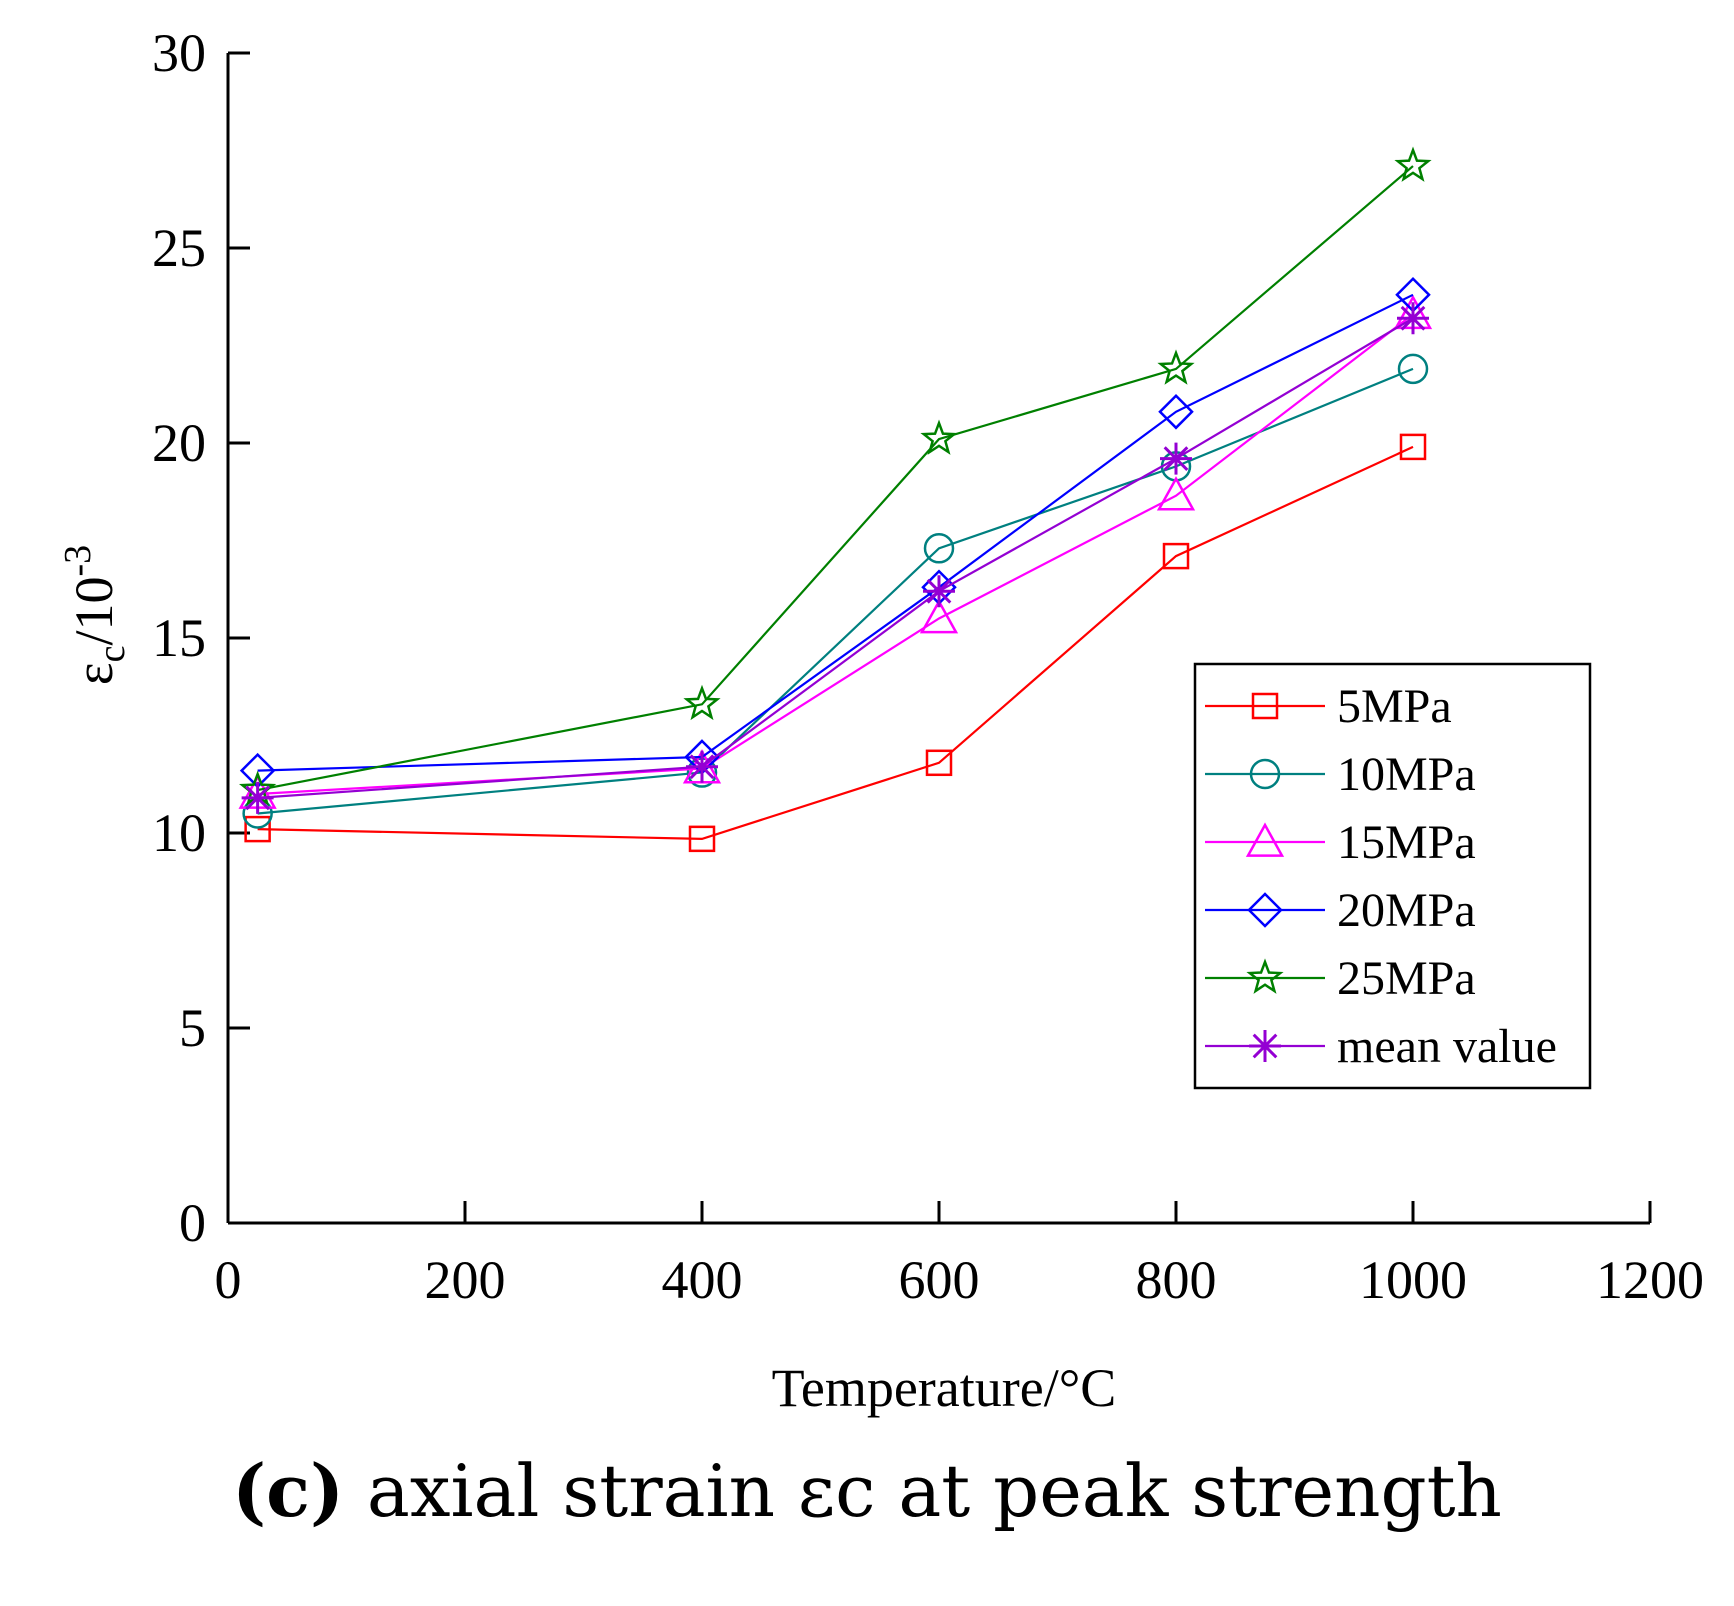 Image resolution: width=1734 pixels, height=1606 pixels. I want to click on y-tick-label: 20, so click(179, 443).